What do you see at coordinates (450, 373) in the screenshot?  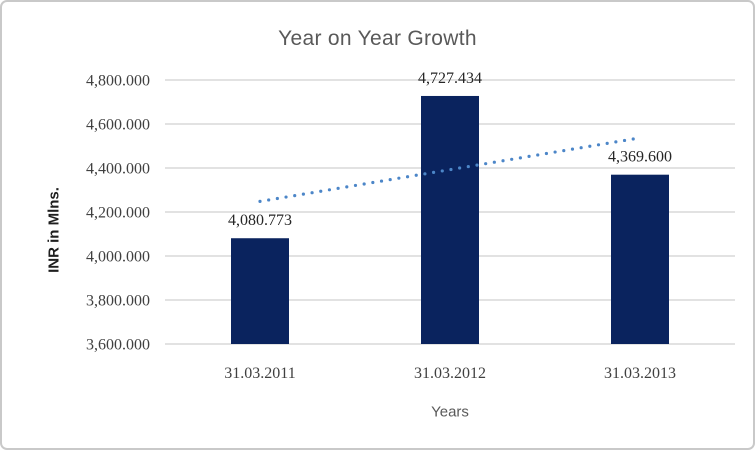 I see `x-category-label: 31.03.2012` at bounding box center [450, 373].